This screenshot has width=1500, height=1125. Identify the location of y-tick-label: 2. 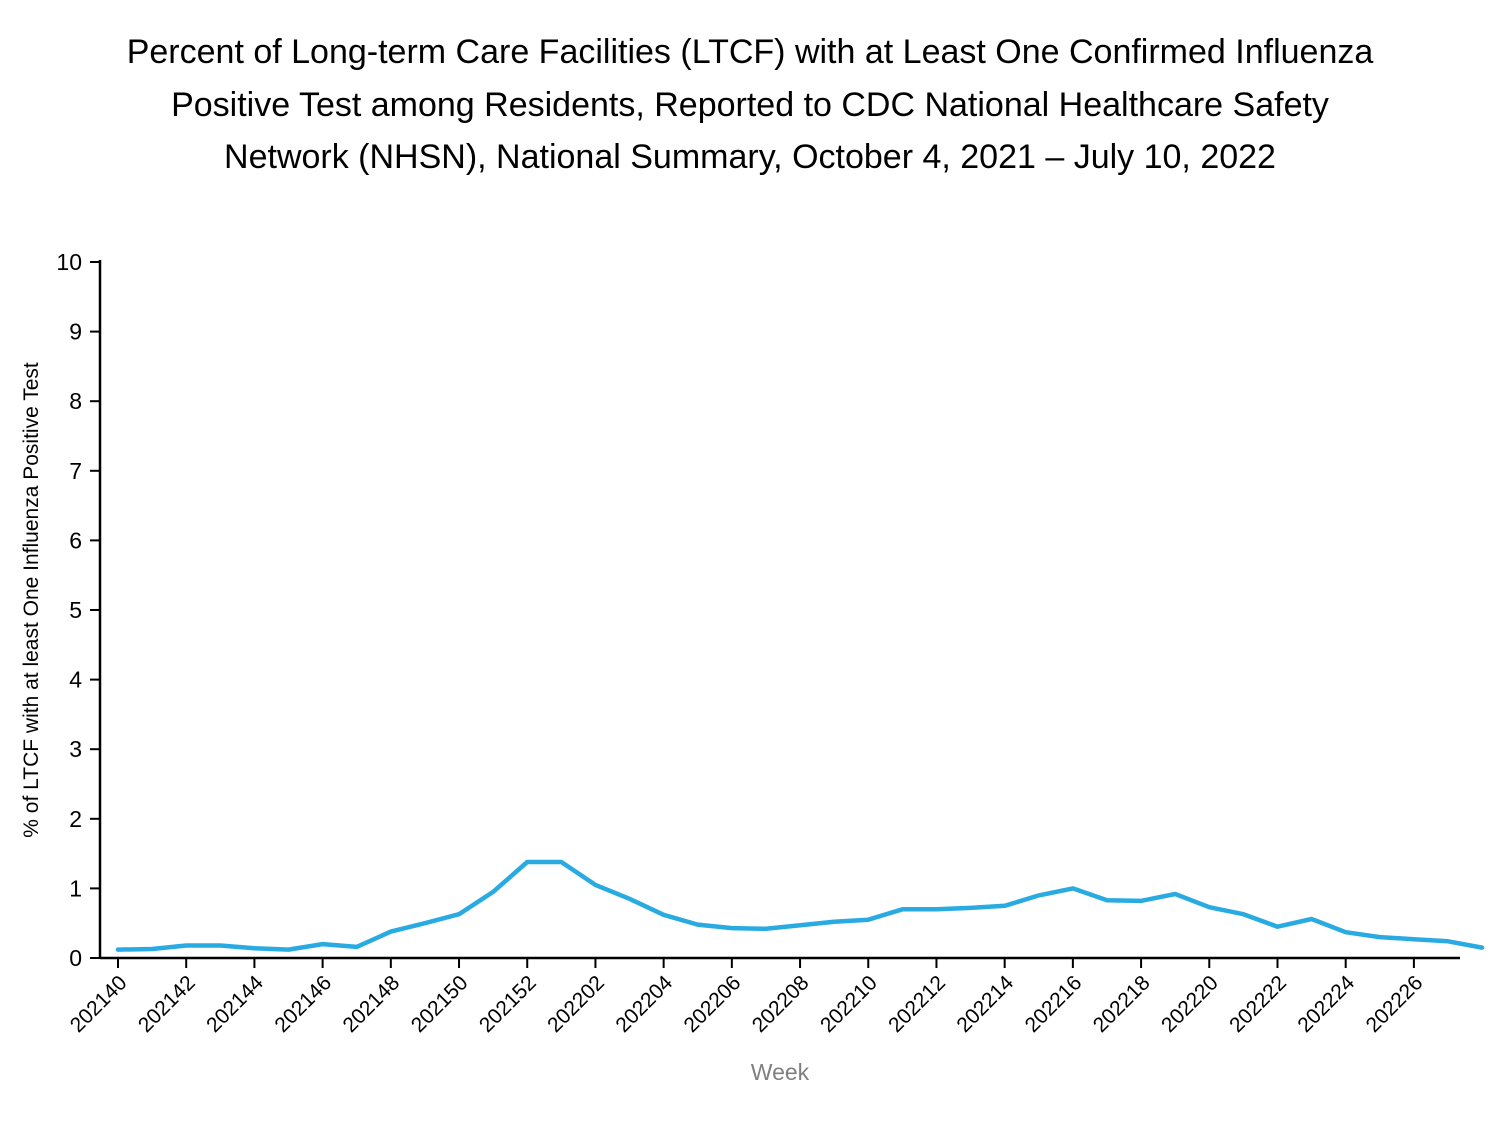
(75, 819).